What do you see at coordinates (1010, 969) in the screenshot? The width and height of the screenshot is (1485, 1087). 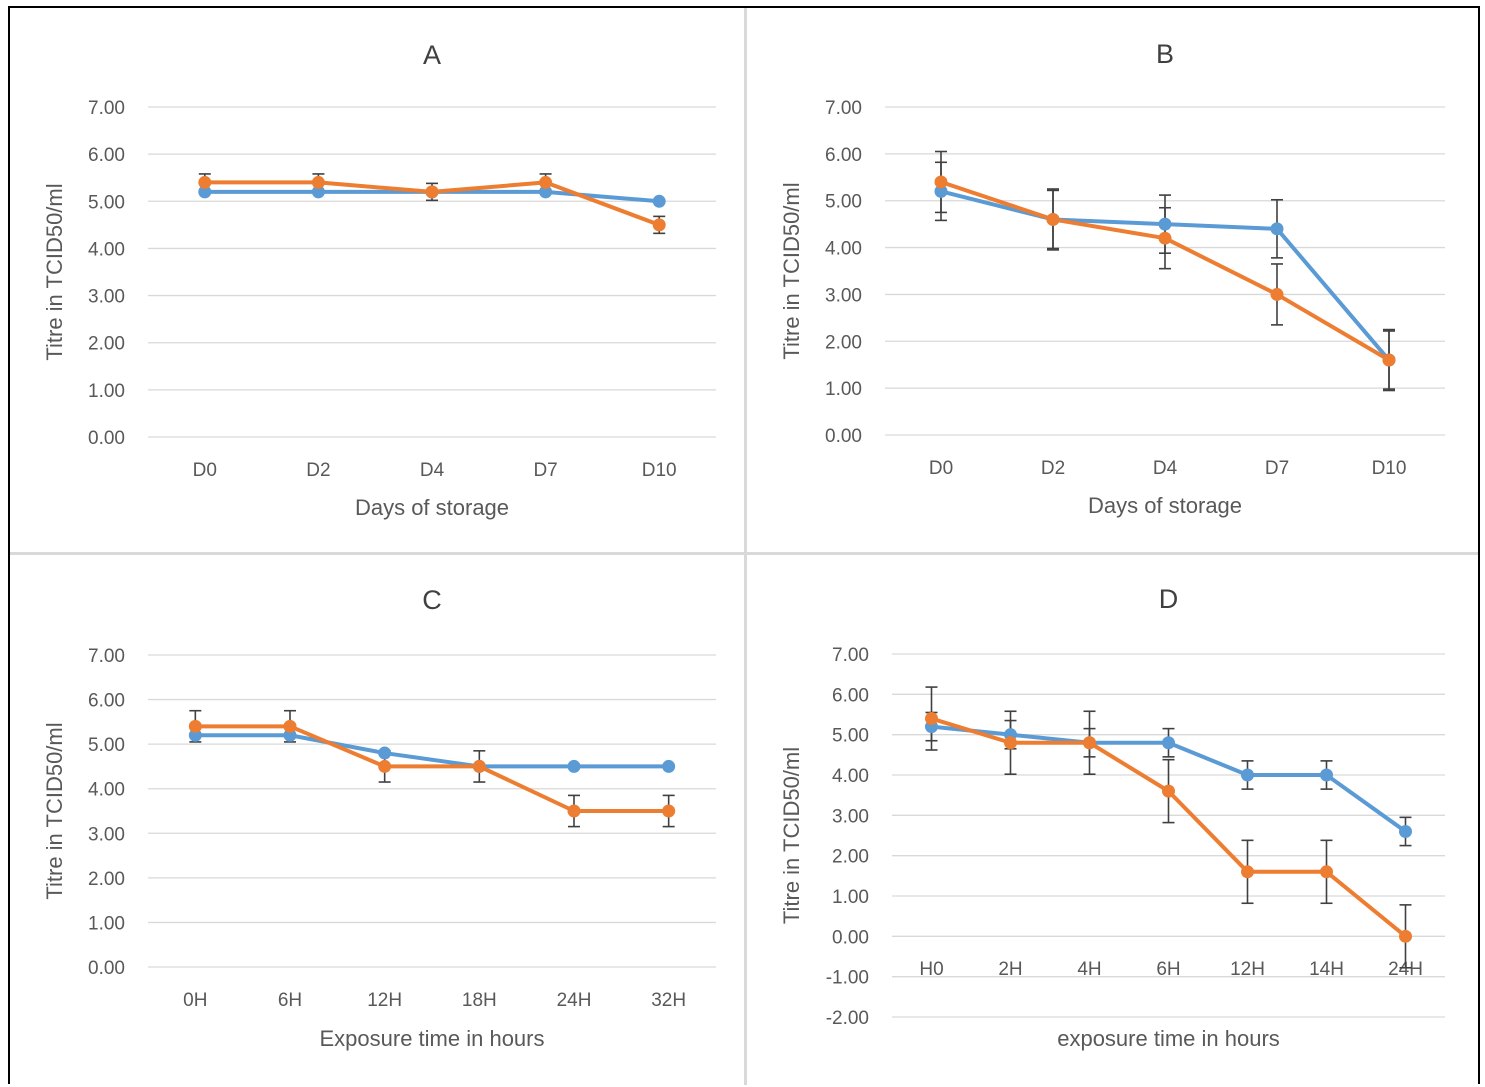 I see `x-tick-label: 2H` at bounding box center [1010, 969].